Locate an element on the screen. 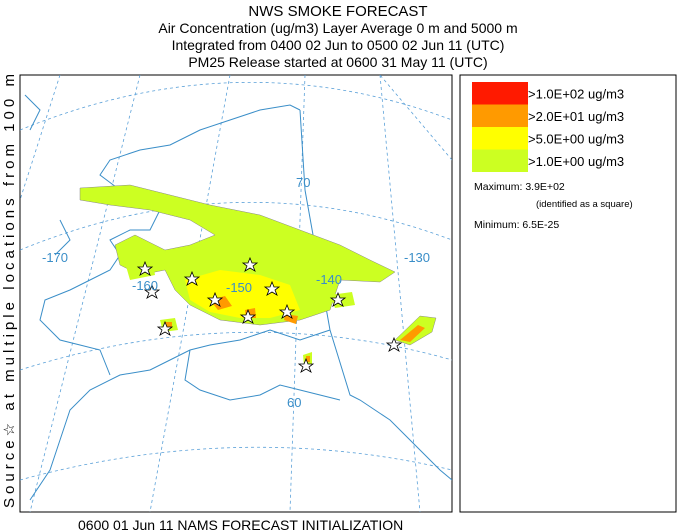 This screenshot has height=532, width=678. map-label: -130 is located at coordinates (417, 257).